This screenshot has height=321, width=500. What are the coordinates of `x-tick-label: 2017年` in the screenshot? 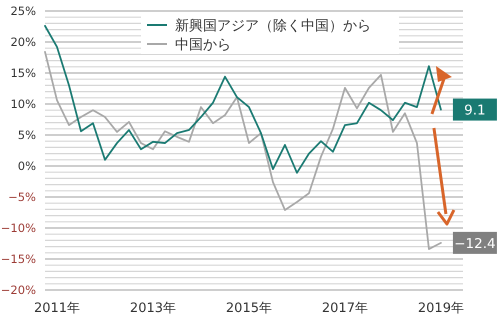 It's located at (345, 308).